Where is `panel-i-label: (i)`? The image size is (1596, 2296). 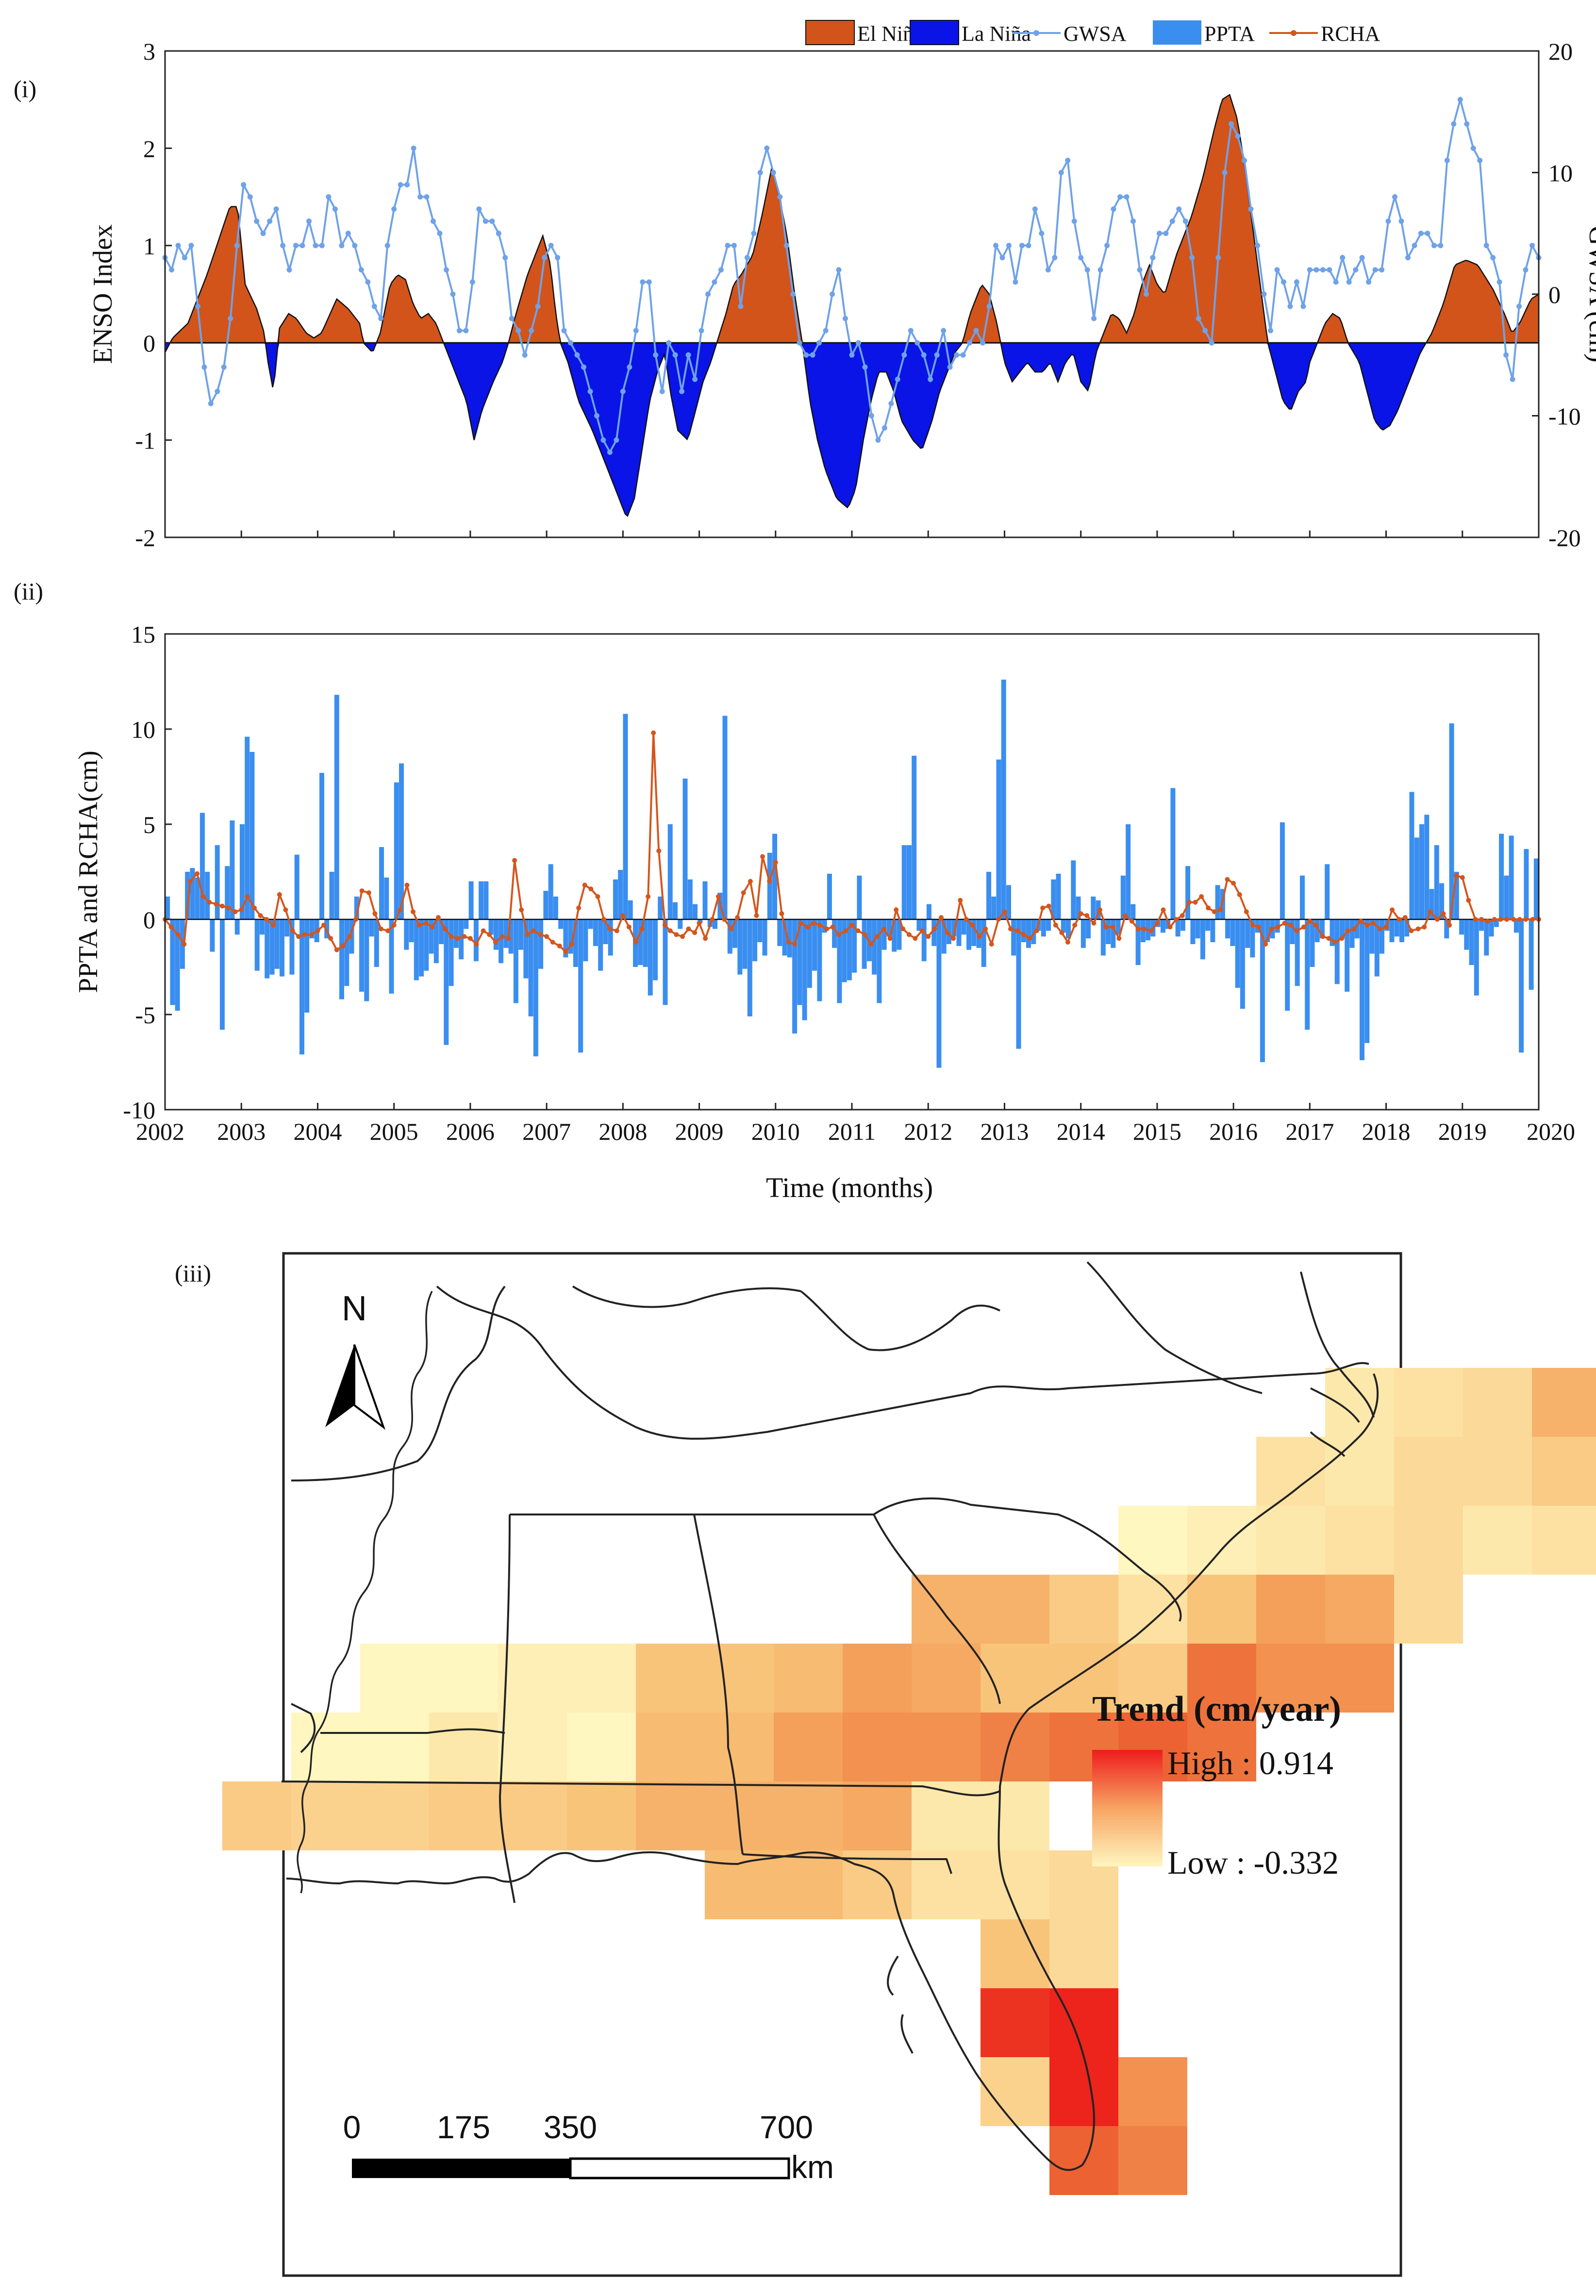
panel-i-label: (i) is located at coordinates (25, 88).